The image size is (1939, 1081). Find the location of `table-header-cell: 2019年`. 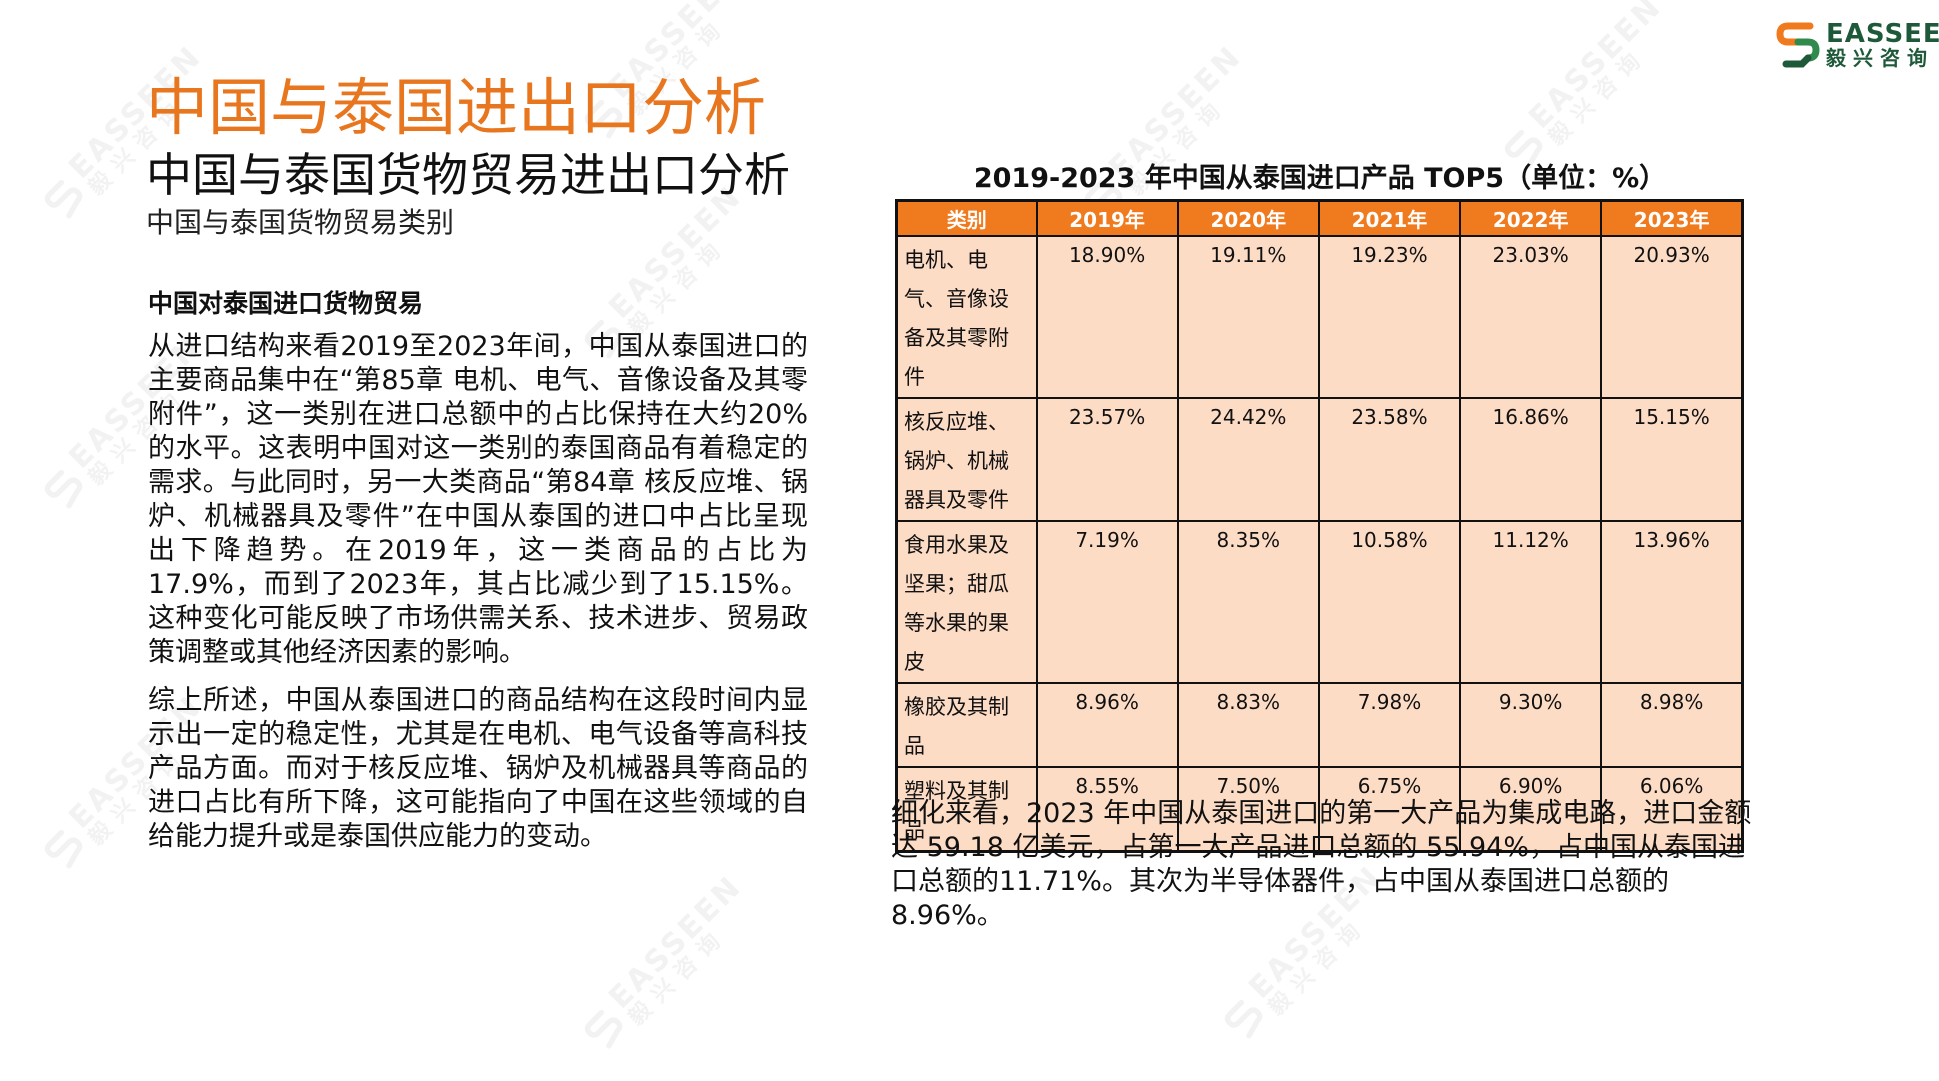

table-header-cell: 2019年 is located at coordinates (1107, 218).